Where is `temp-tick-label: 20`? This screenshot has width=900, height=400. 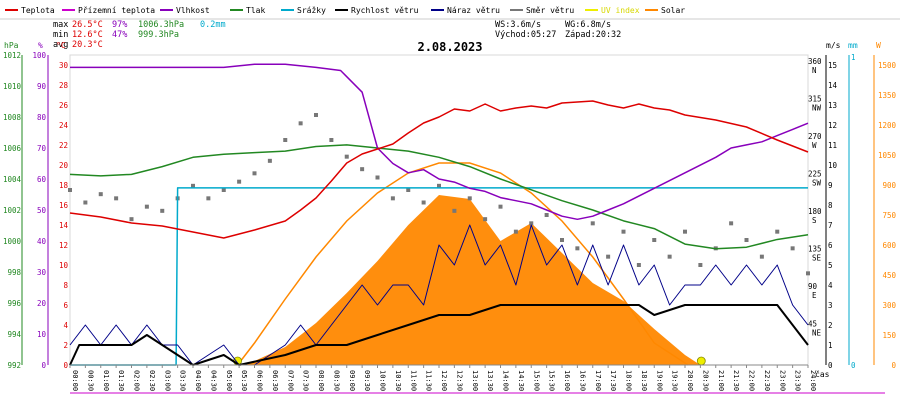
temp-tick-label: 20 is located at coordinates (64, 165).